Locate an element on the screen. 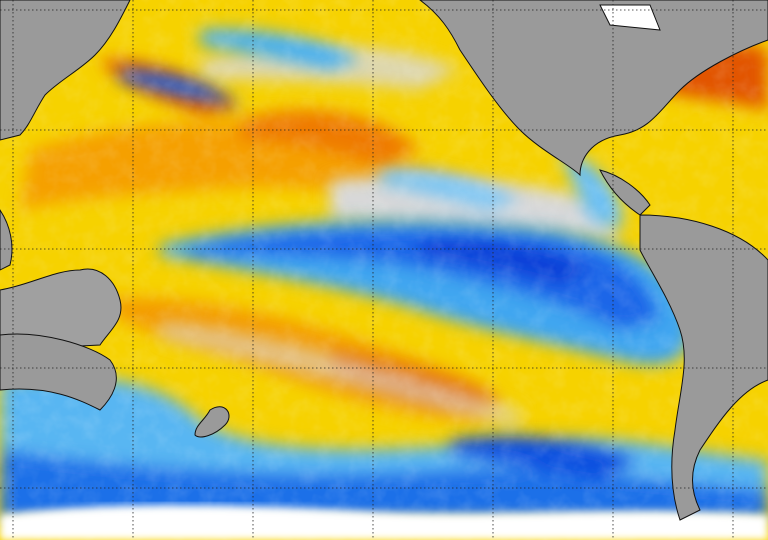 This screenshot has width=768, height=540. new-zealand is located at coordinates (212, 422).